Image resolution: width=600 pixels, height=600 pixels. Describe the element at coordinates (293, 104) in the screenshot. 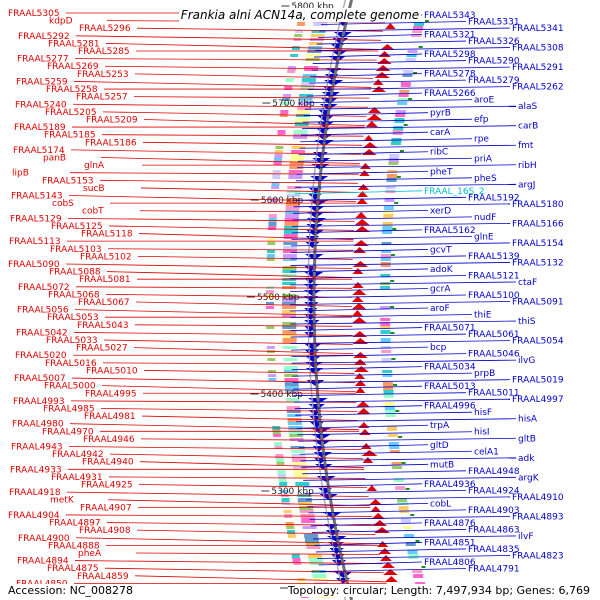

I see `scale-tick-label: 5700 kbp` at that location.